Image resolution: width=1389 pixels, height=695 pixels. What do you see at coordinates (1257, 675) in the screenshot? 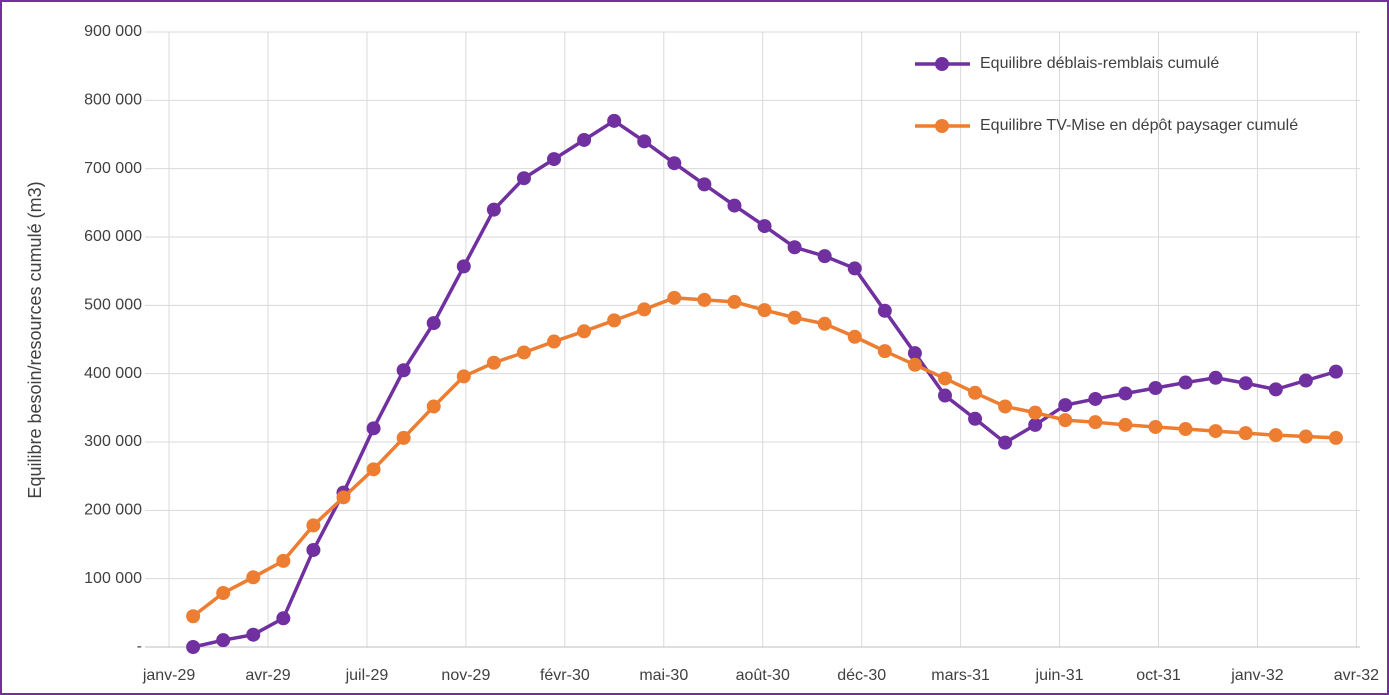
I see `x-tick-label: janv-32` at bounding box center [1257, 675].